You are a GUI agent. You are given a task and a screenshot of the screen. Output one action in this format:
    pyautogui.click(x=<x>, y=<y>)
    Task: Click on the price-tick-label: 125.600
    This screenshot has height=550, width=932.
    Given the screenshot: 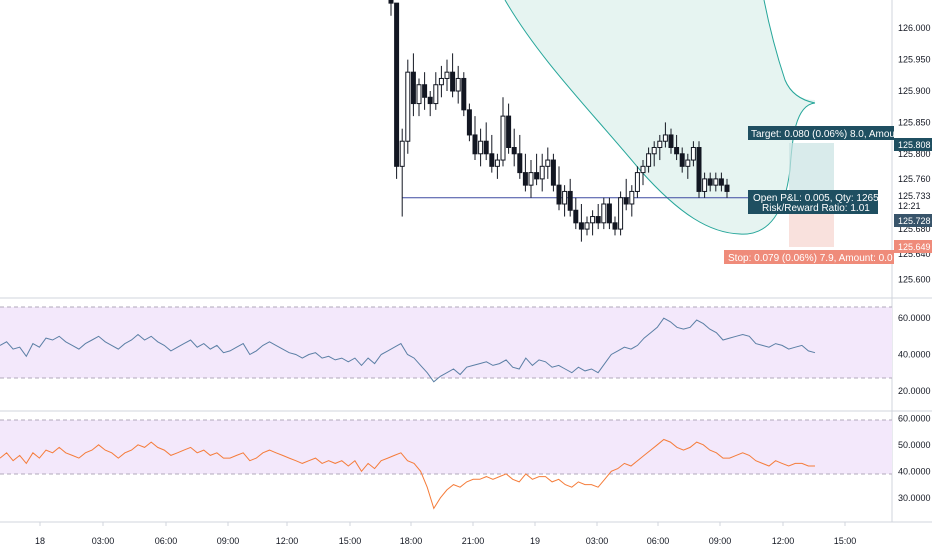 What is the action you would take?
    pyautogui.click(x=914, y=279)
    